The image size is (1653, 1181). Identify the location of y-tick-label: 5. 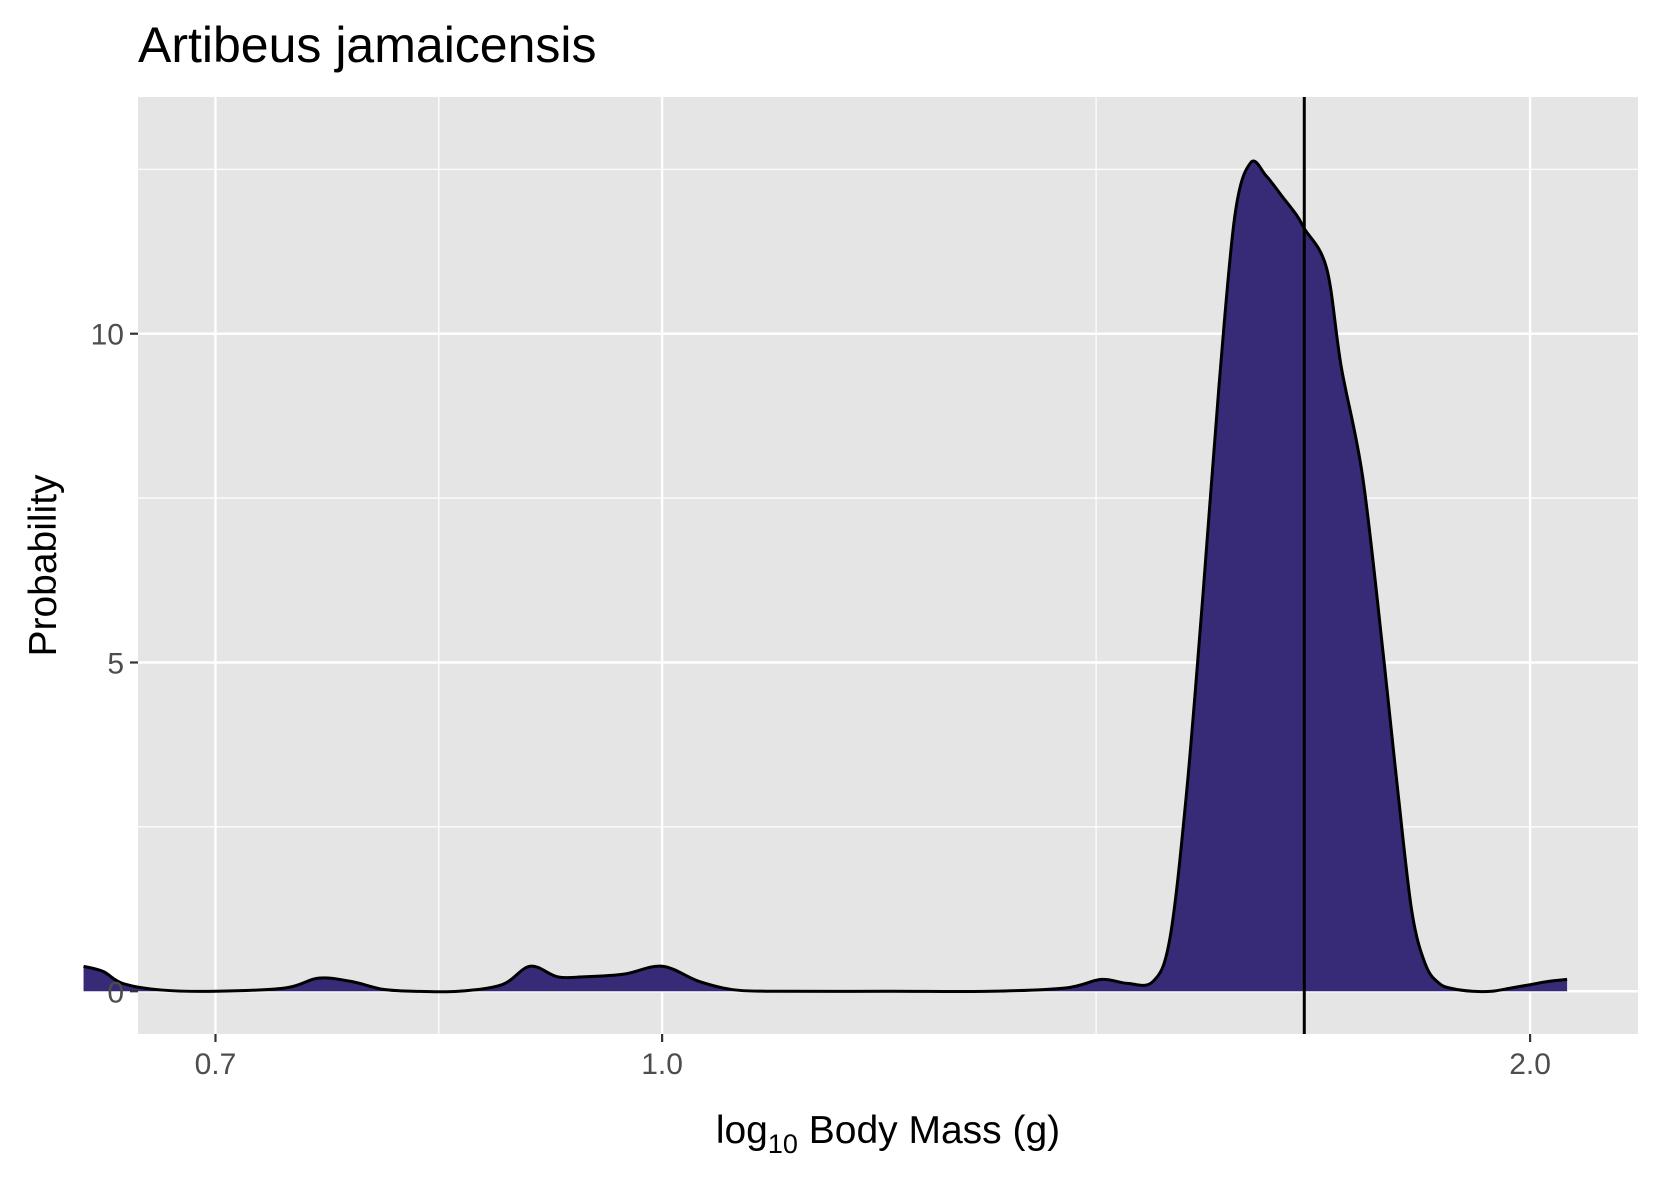
(115, 663).